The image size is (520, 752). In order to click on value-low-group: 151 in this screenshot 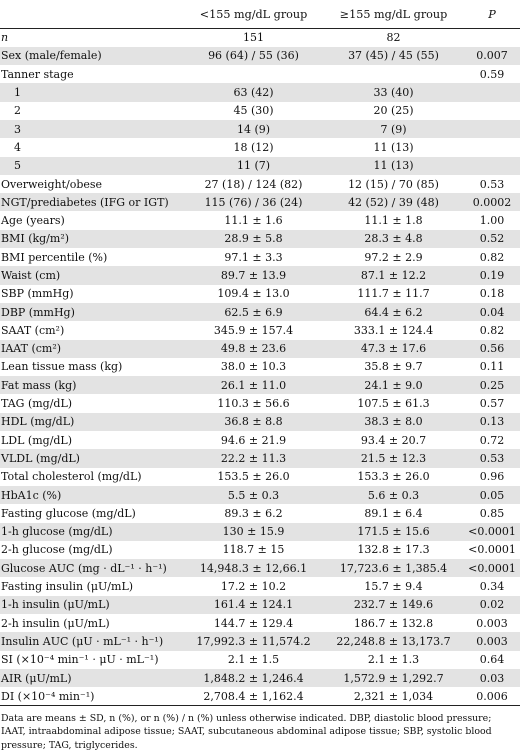, I will do `click(253, 38)`.